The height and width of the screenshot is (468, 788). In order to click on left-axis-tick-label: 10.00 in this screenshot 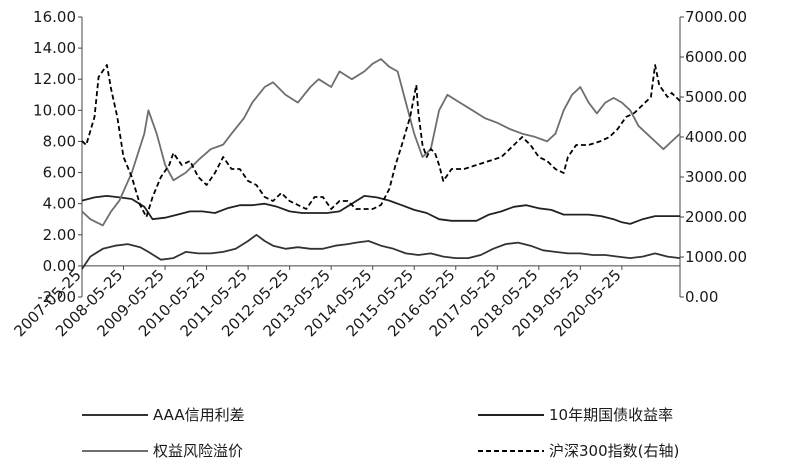, I will do `click(54, 110)`.